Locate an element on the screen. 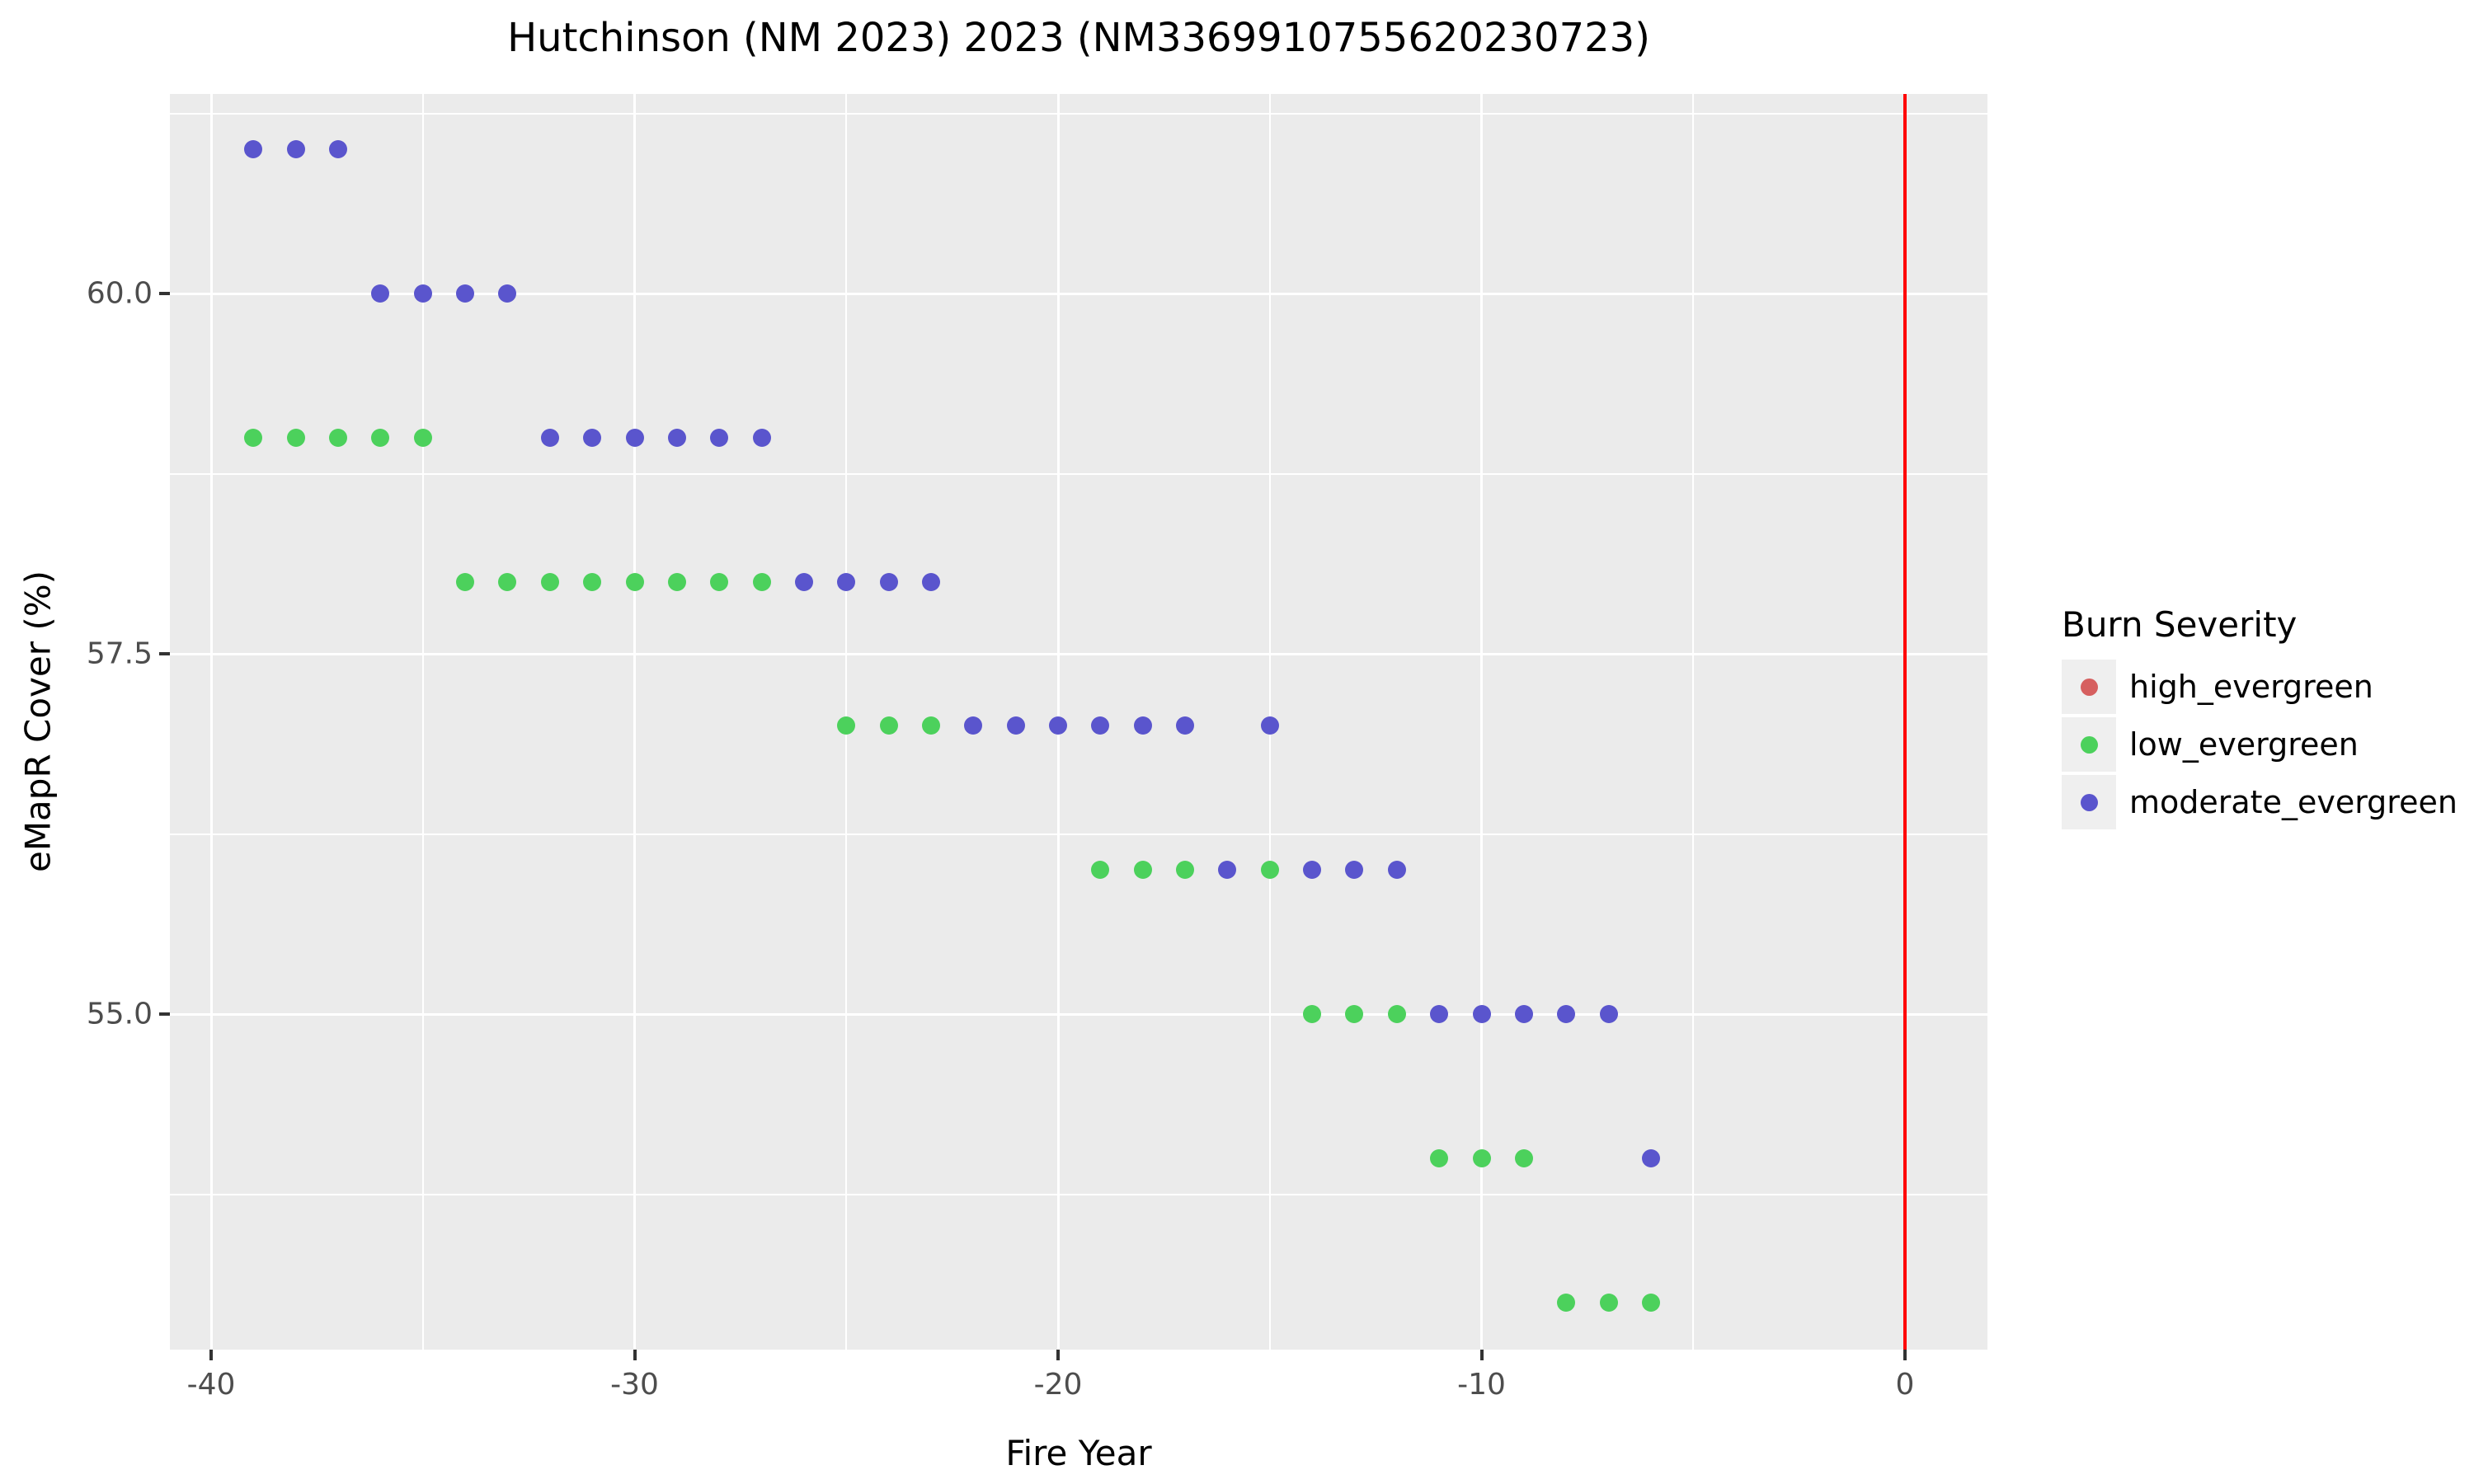  legend-item-moderate_evergreen: moderate_evergreen is located at coordinates (2260, 802).